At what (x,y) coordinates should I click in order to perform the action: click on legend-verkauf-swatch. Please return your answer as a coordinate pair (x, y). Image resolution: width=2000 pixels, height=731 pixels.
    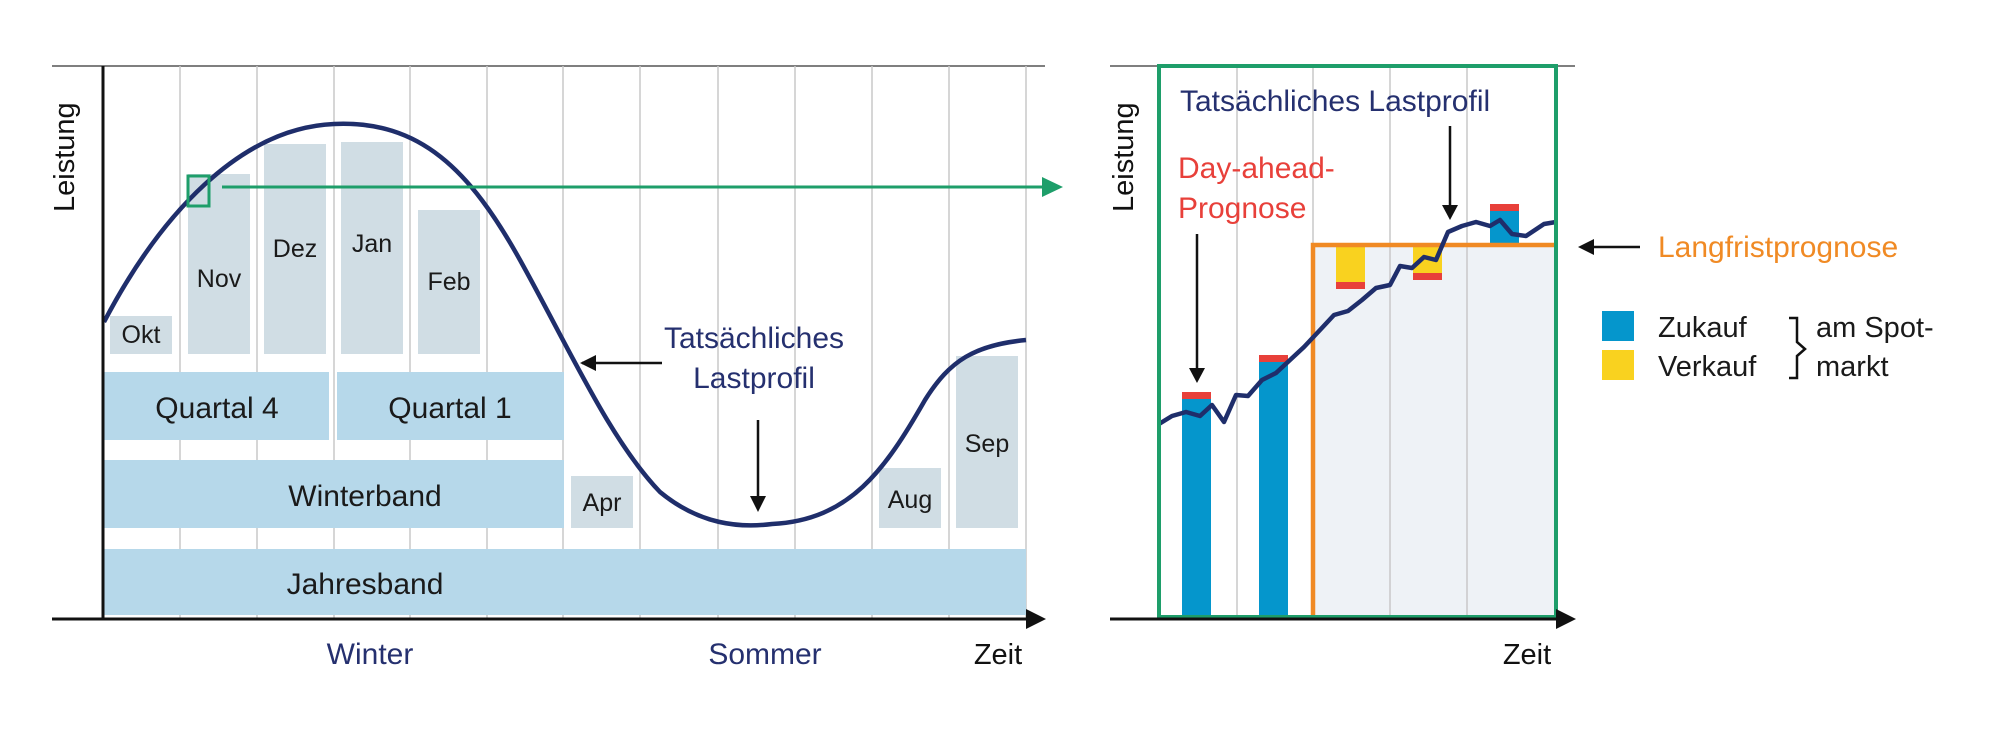
    Looking at the image, I should click on (1618, 365).